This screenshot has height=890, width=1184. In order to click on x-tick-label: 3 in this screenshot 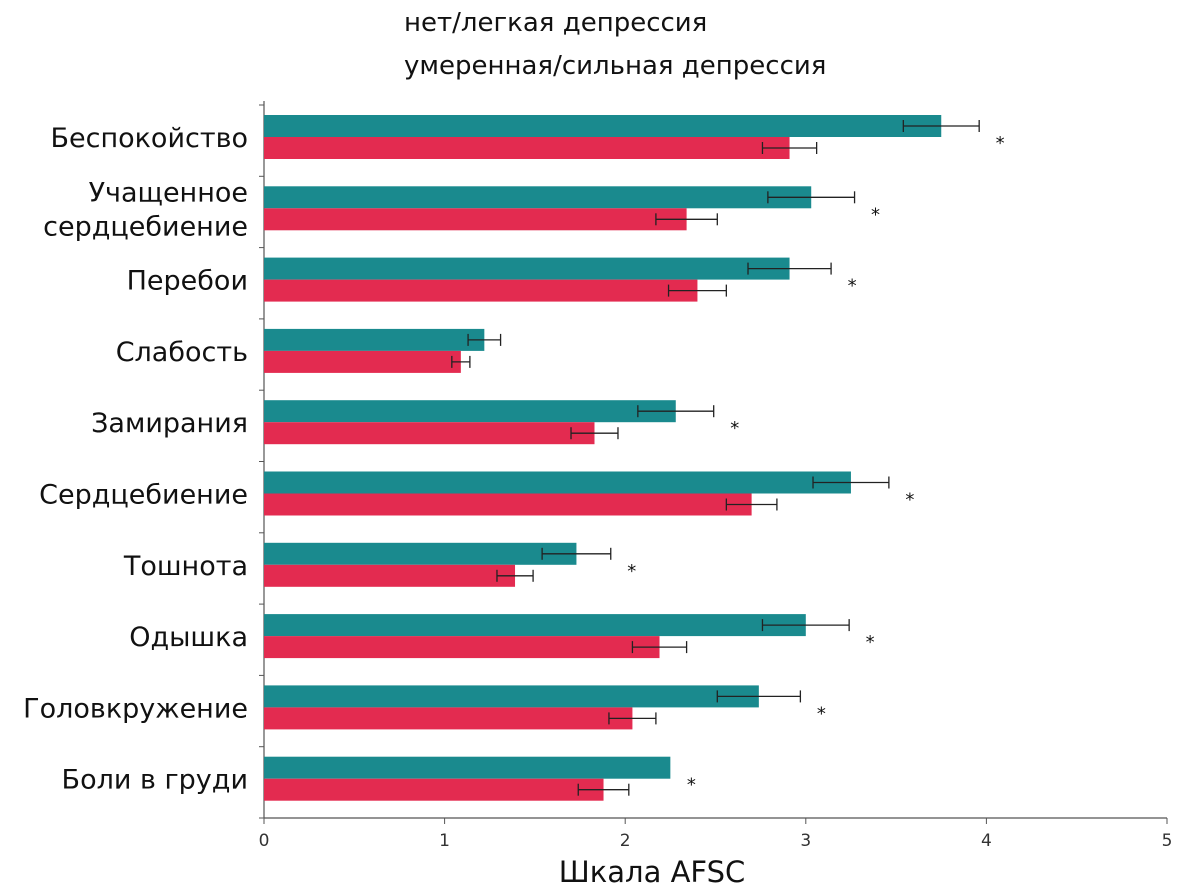, I will do `click(805, 841)`.